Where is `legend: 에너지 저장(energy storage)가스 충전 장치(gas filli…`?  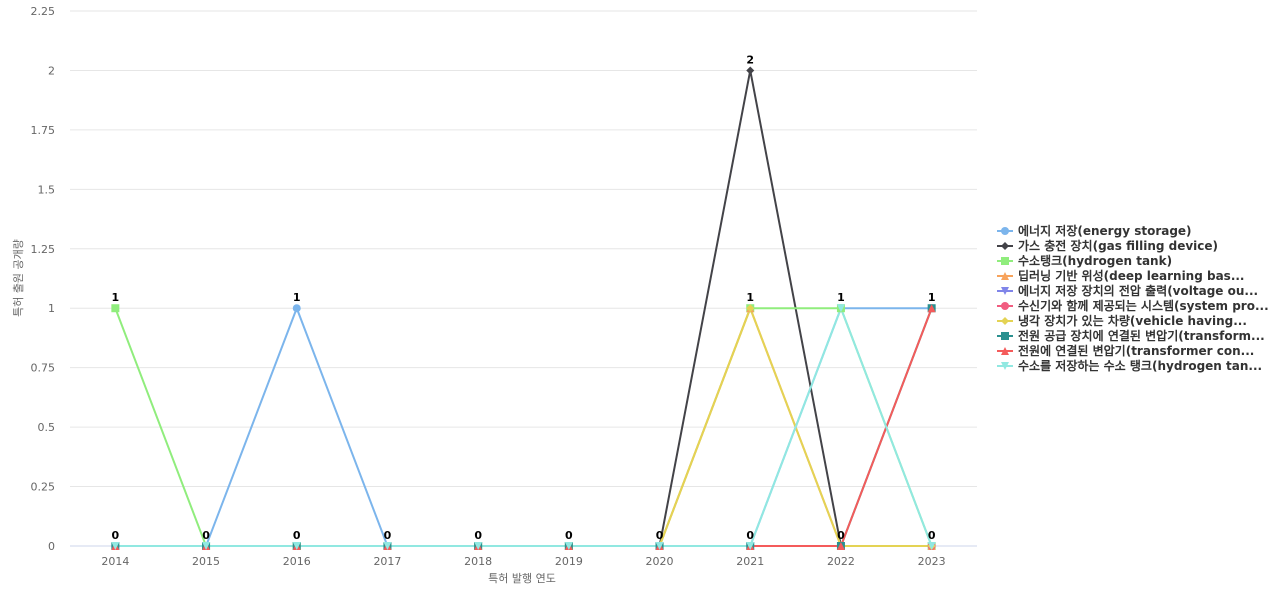 legend: 에너지 저장(energy storage)가스 충전 장치(gas filli… is located at coordinates (1133, 298).